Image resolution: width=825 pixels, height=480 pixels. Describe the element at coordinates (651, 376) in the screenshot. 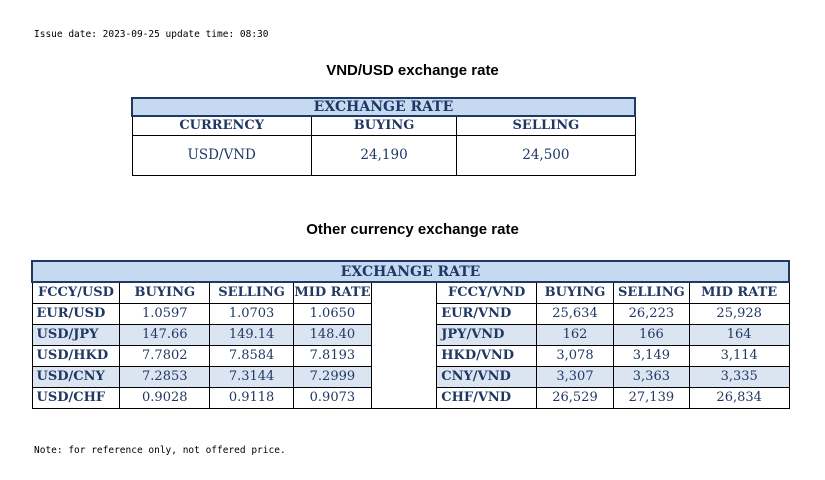

I see `selling-cell: 3,363` at that location.